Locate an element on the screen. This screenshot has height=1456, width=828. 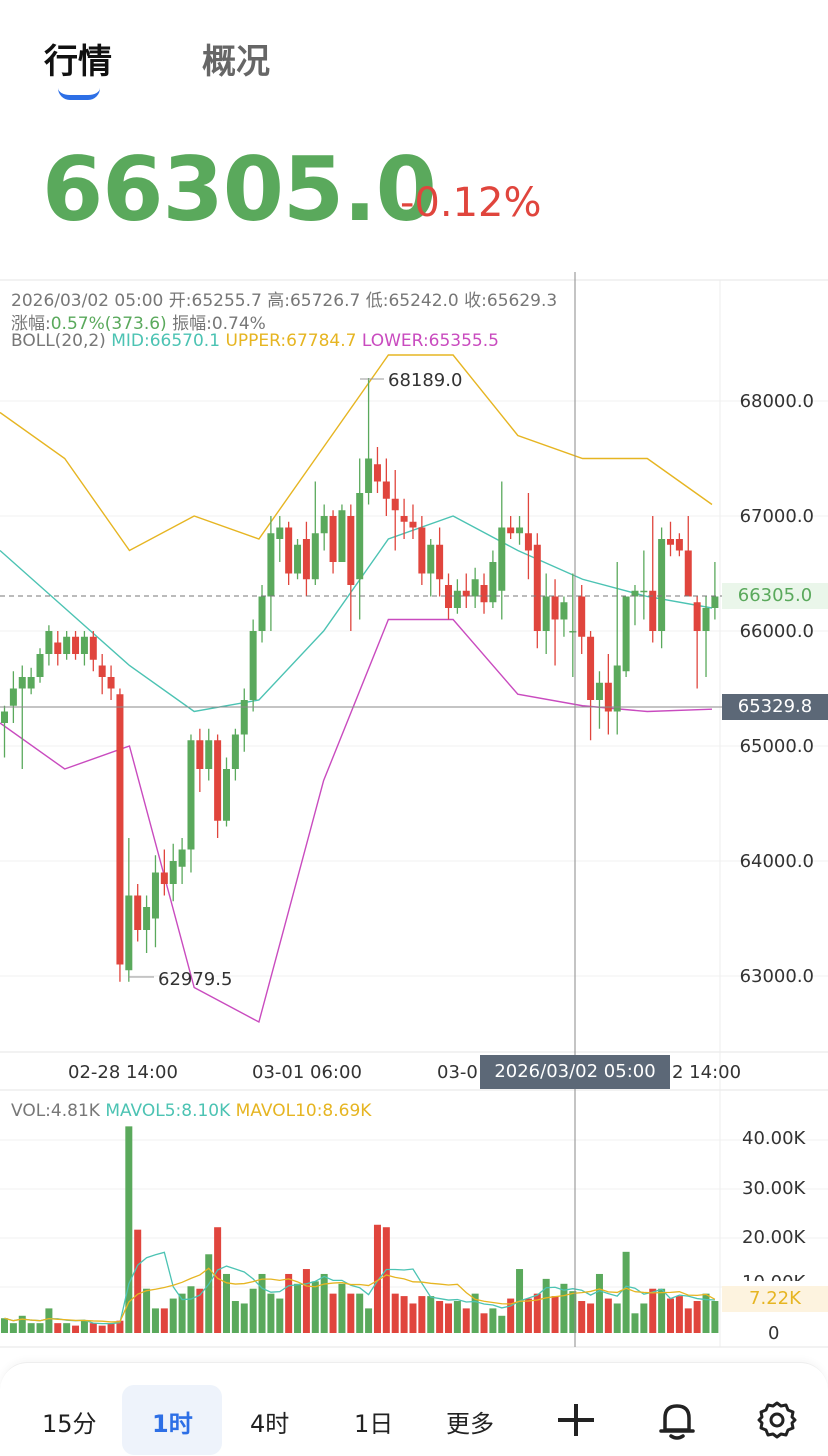
interval-1h: 1时 is located at coordinates (172, 1424).